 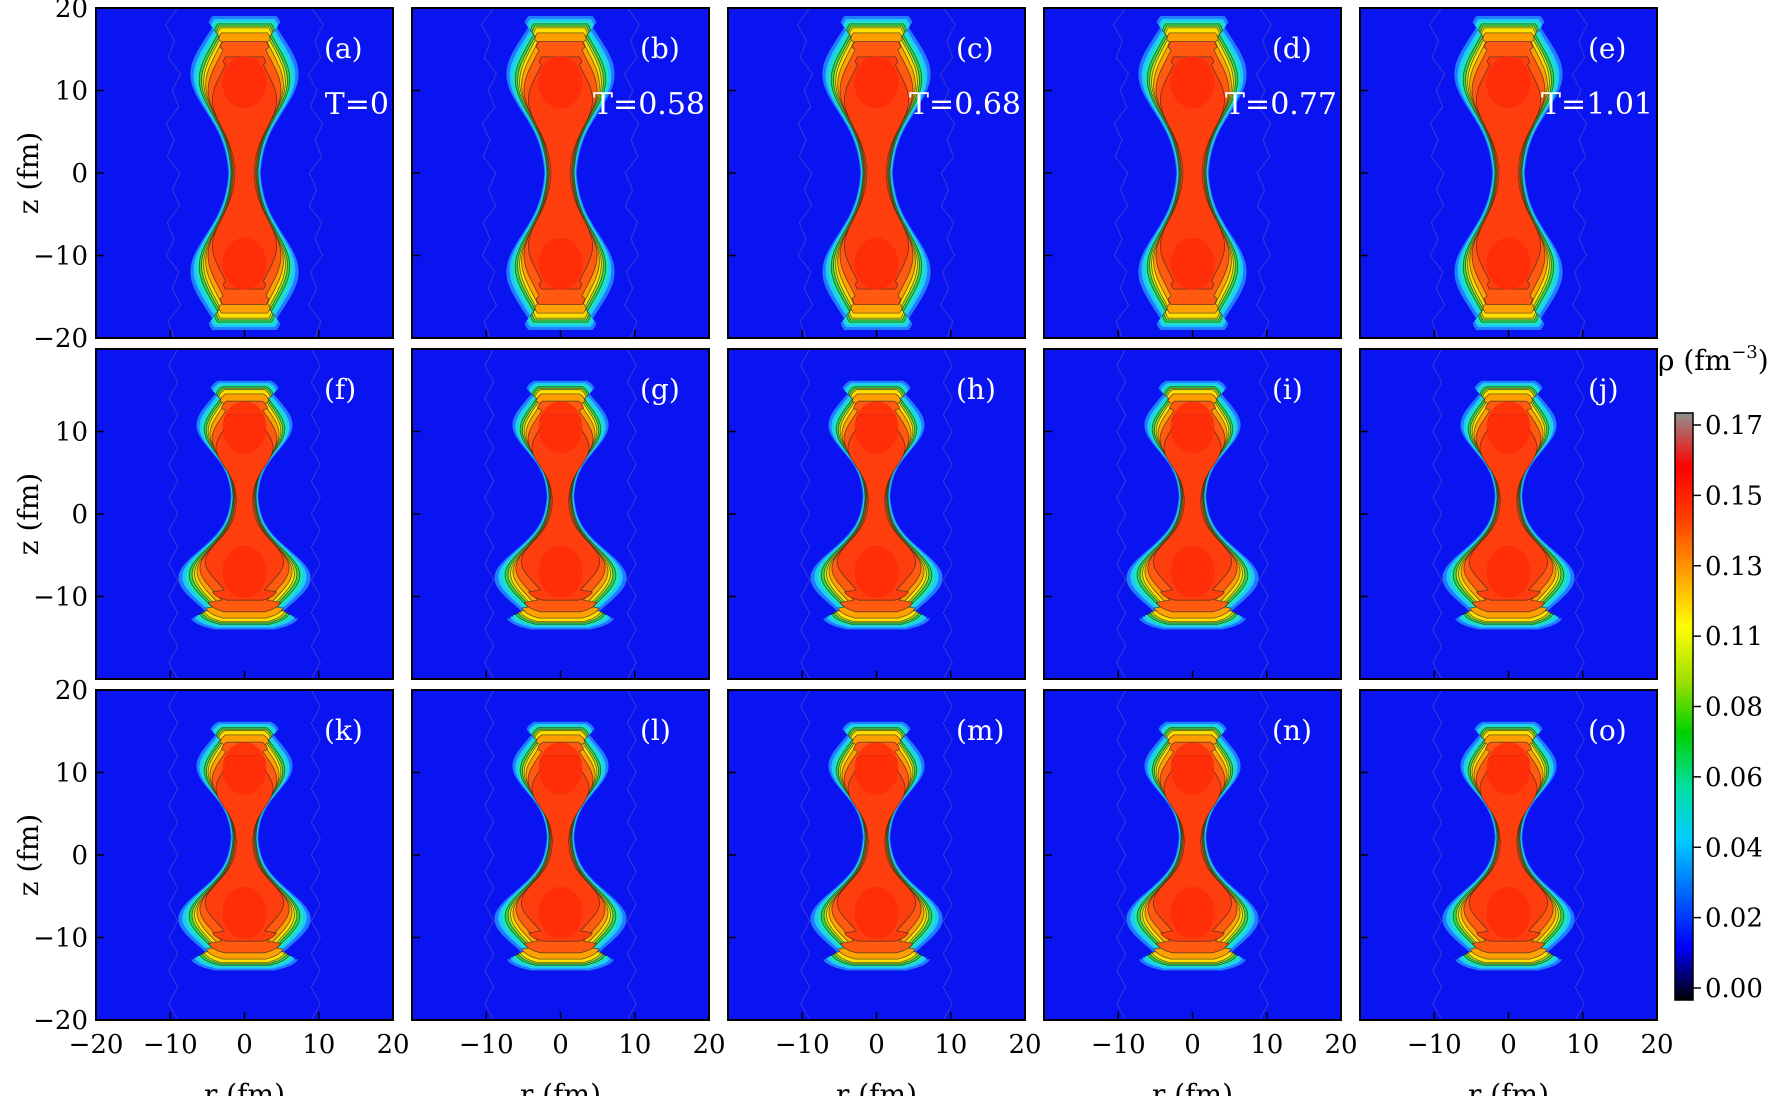 What do you see at coordinates (1287, 389) in the screenshot?
I see `panel-label: (i)` at bounding box center [1287, 389].